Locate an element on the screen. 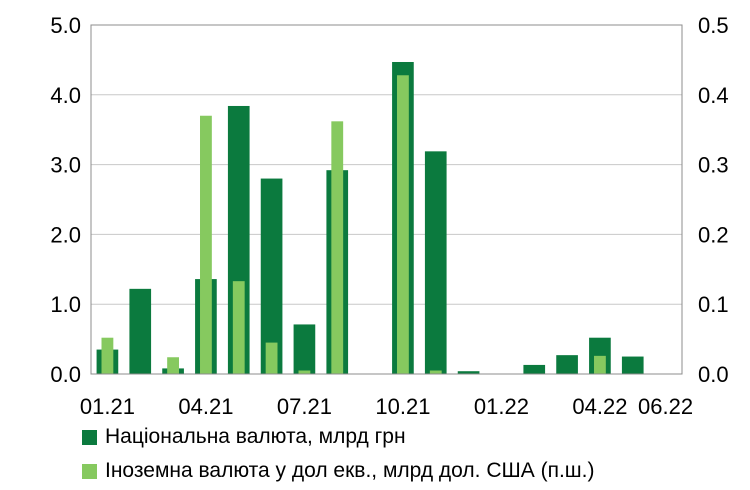 The image size is (750, 490). bar-foreign-10.21 is located at coordinates (403, 225).